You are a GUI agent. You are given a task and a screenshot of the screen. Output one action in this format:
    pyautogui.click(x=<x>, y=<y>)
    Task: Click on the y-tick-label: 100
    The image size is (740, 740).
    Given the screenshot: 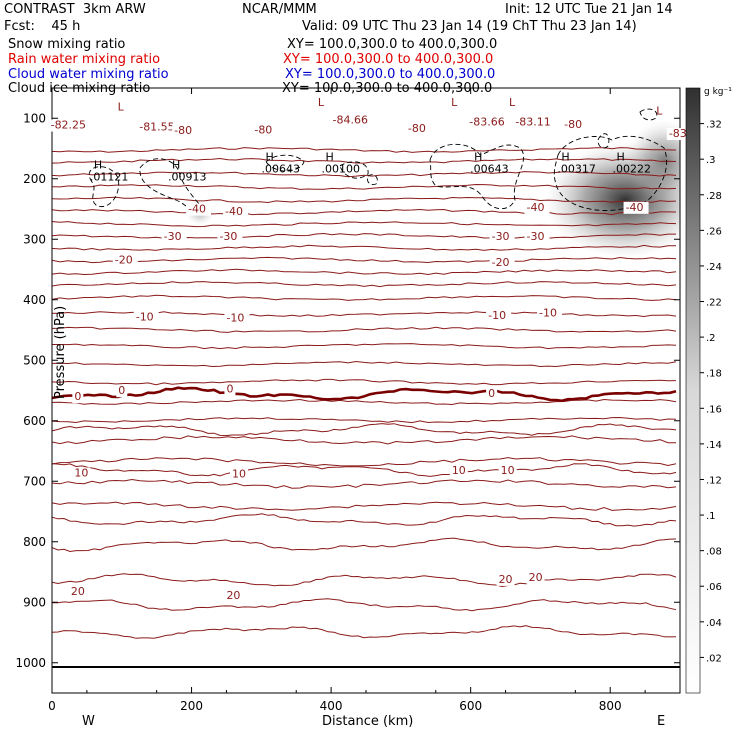 What is the action you would take?
    pyautogui.click(x=34, y=118)
    